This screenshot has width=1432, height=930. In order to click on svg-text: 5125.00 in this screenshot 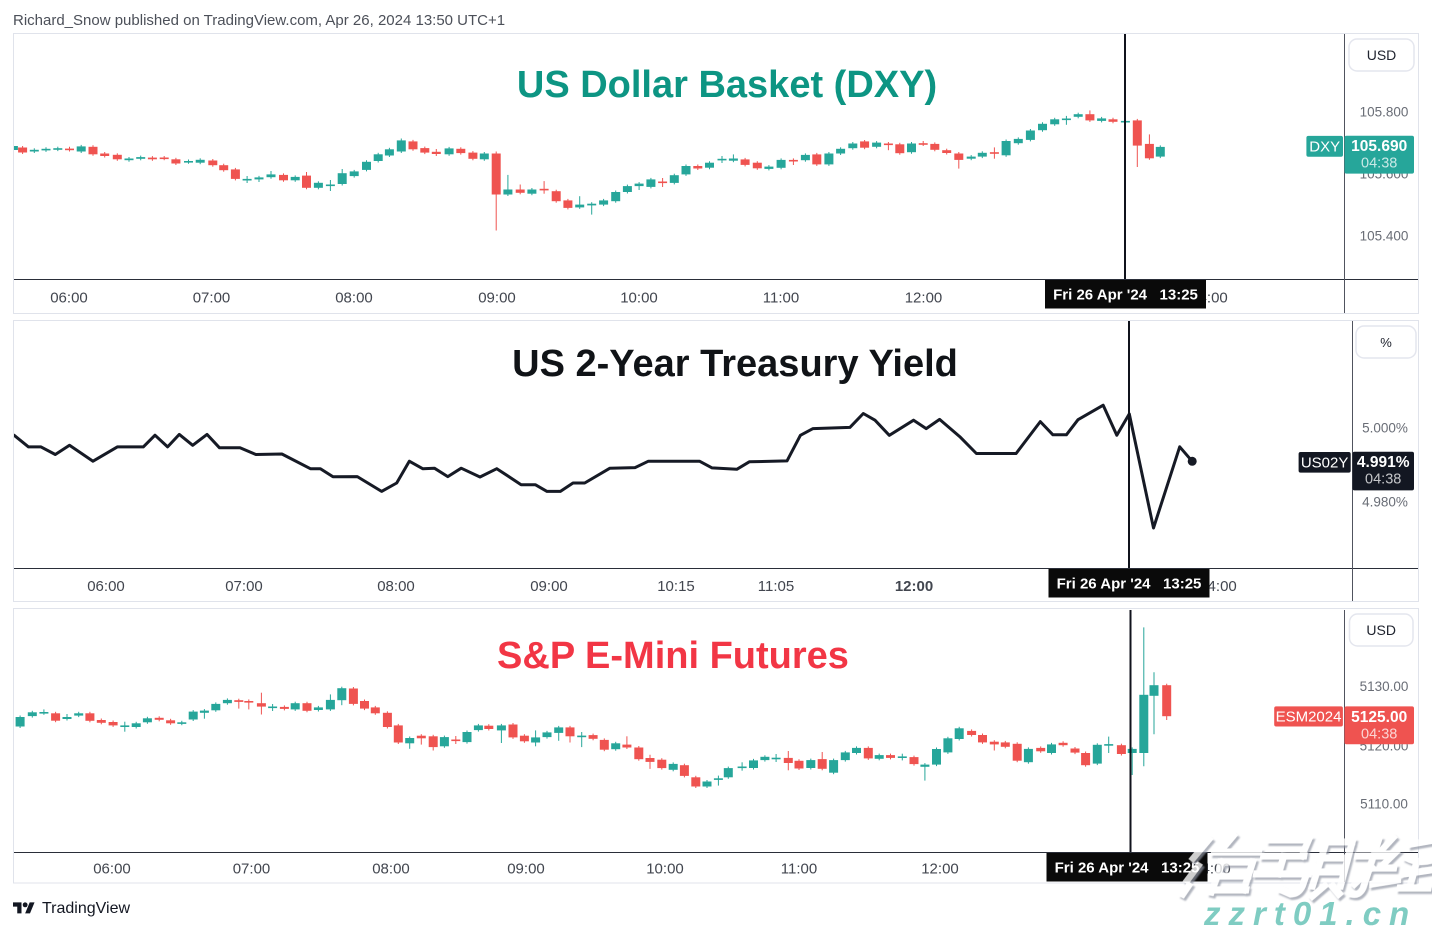, I will do `click(1379, 717)`.